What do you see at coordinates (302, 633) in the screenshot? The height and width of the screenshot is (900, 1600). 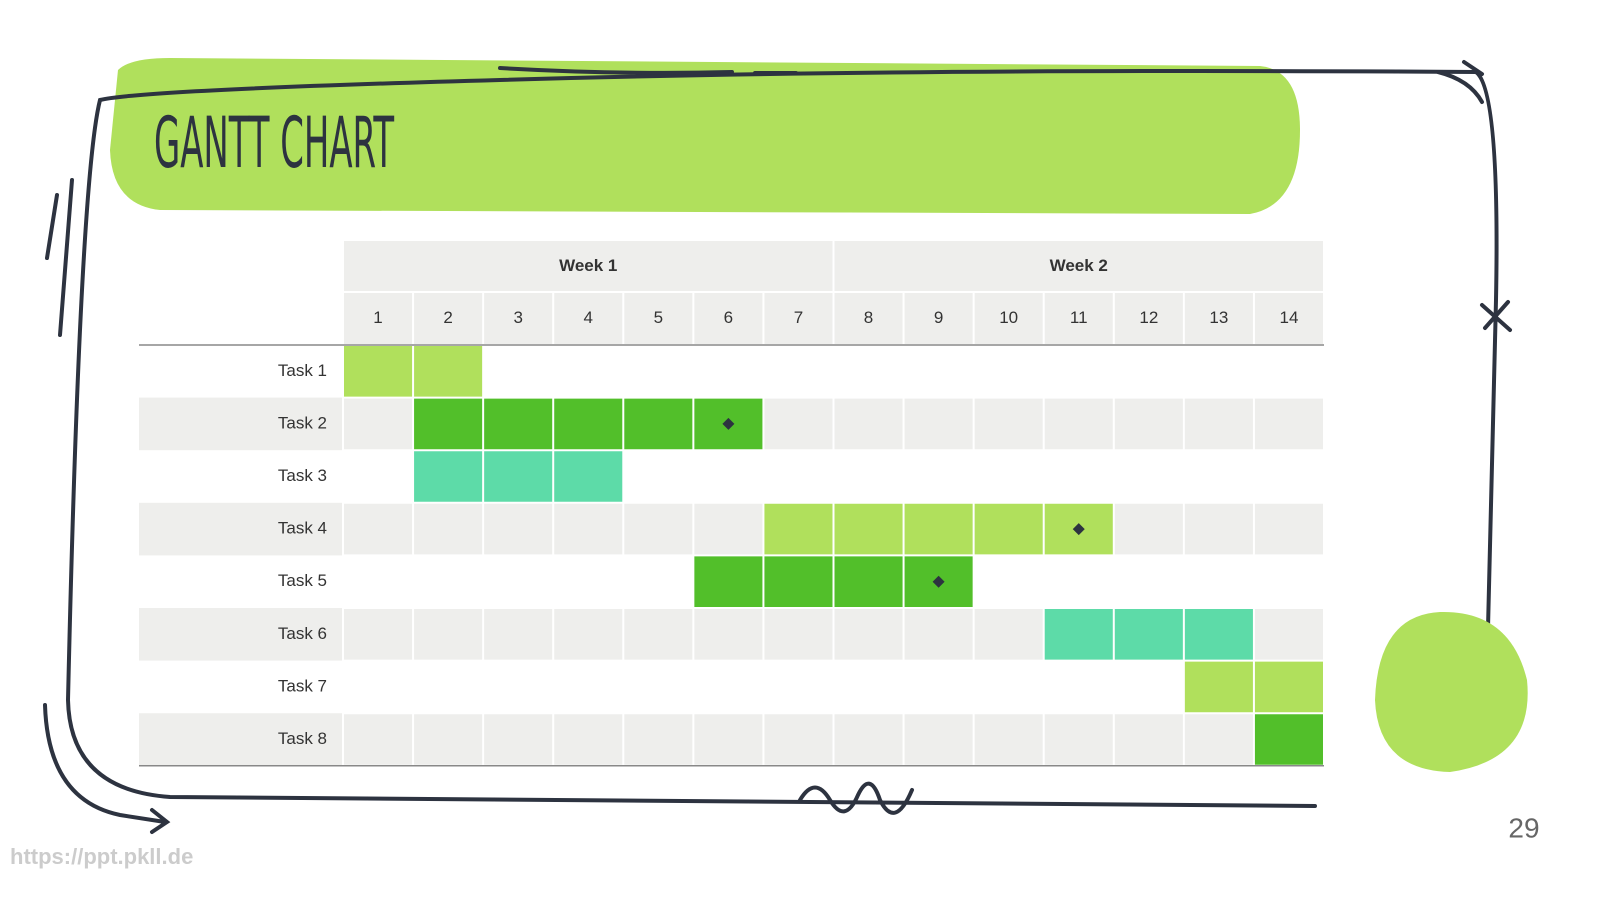 I see `task-label: Task 6` at bounding box center [302, 633].